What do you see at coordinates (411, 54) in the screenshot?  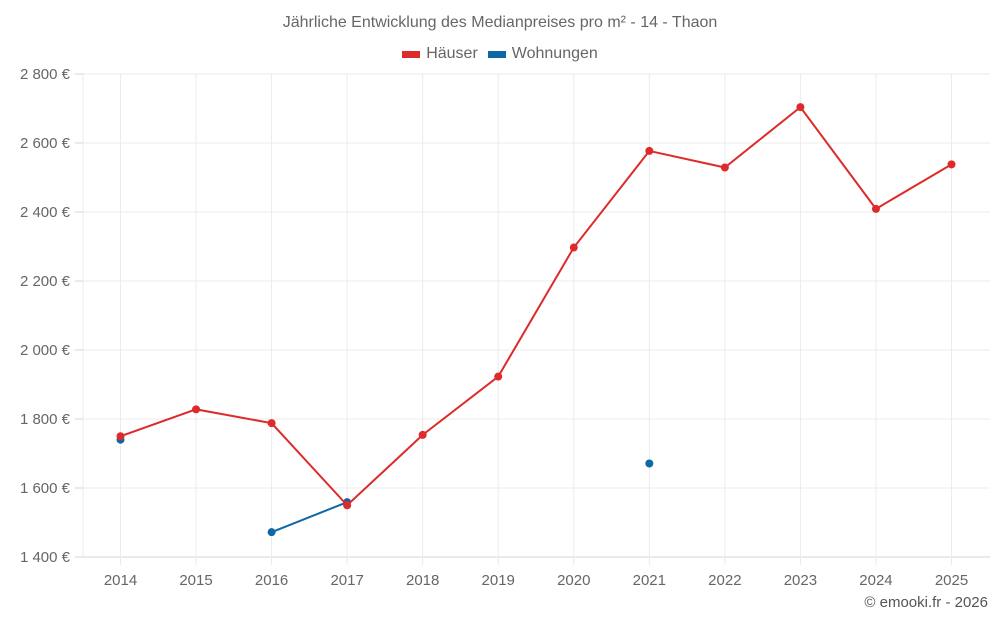 I see `legend-swatch-haeuser` at bounding box center [411, 54].